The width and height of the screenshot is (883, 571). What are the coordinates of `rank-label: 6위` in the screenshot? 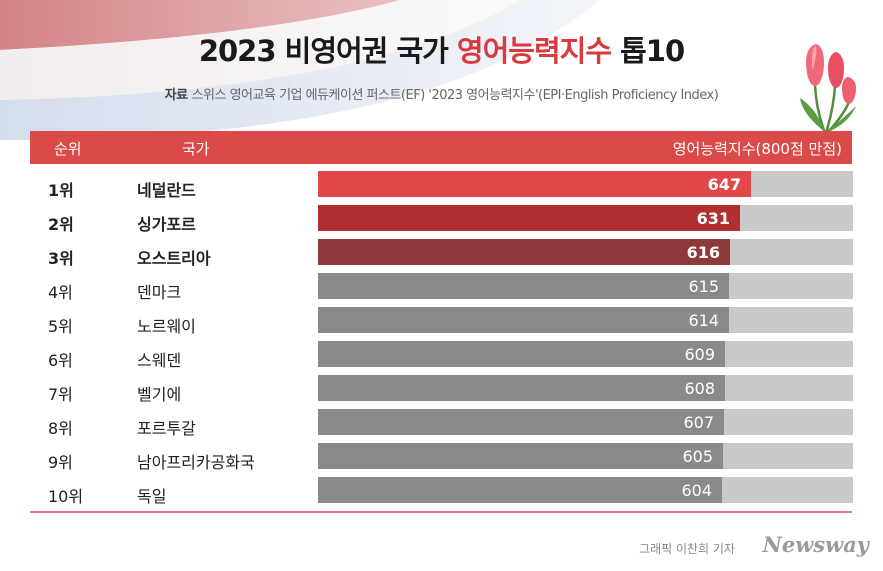 It's located at (60, 360).